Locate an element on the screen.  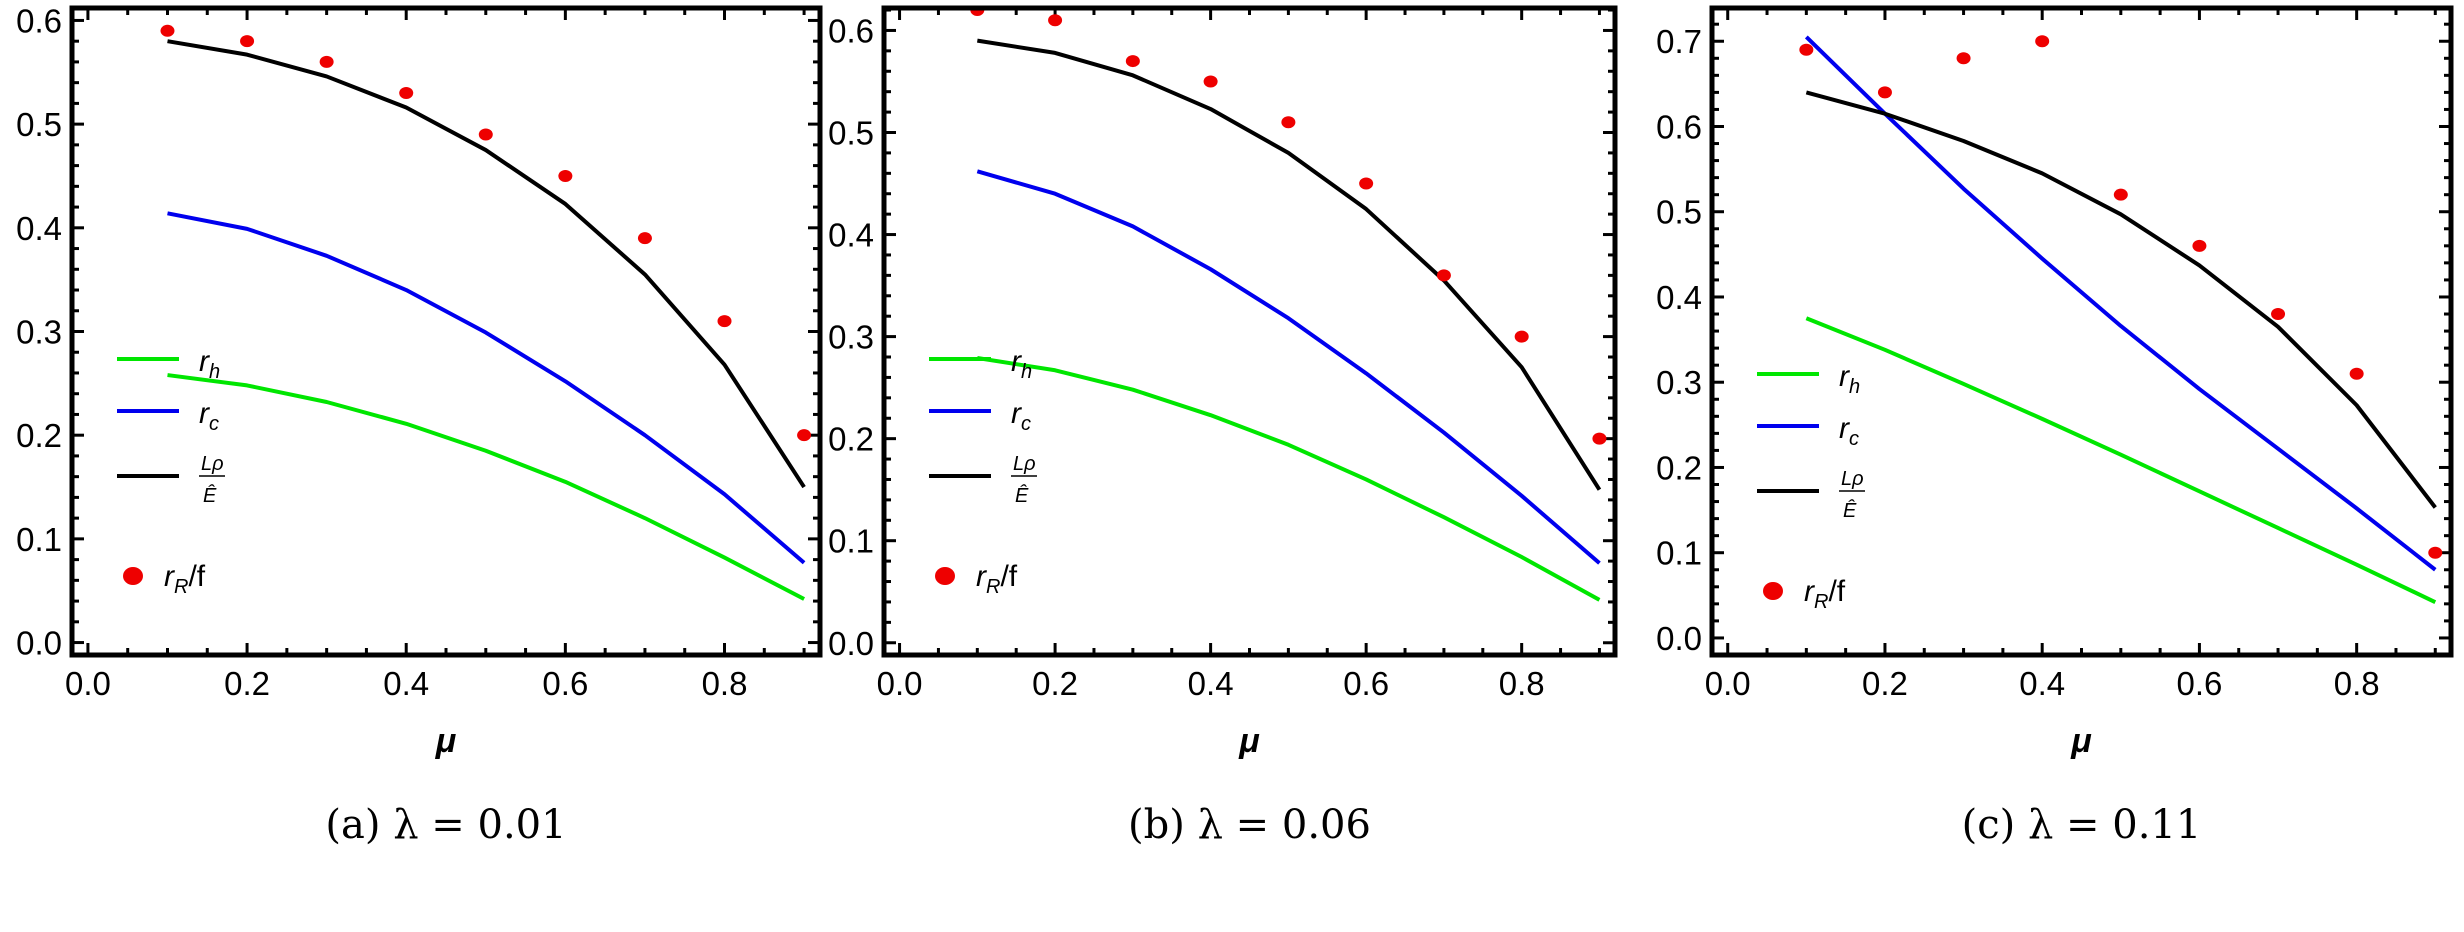
y-tick-label: 0.7 is located at coordinates (1679, 41).